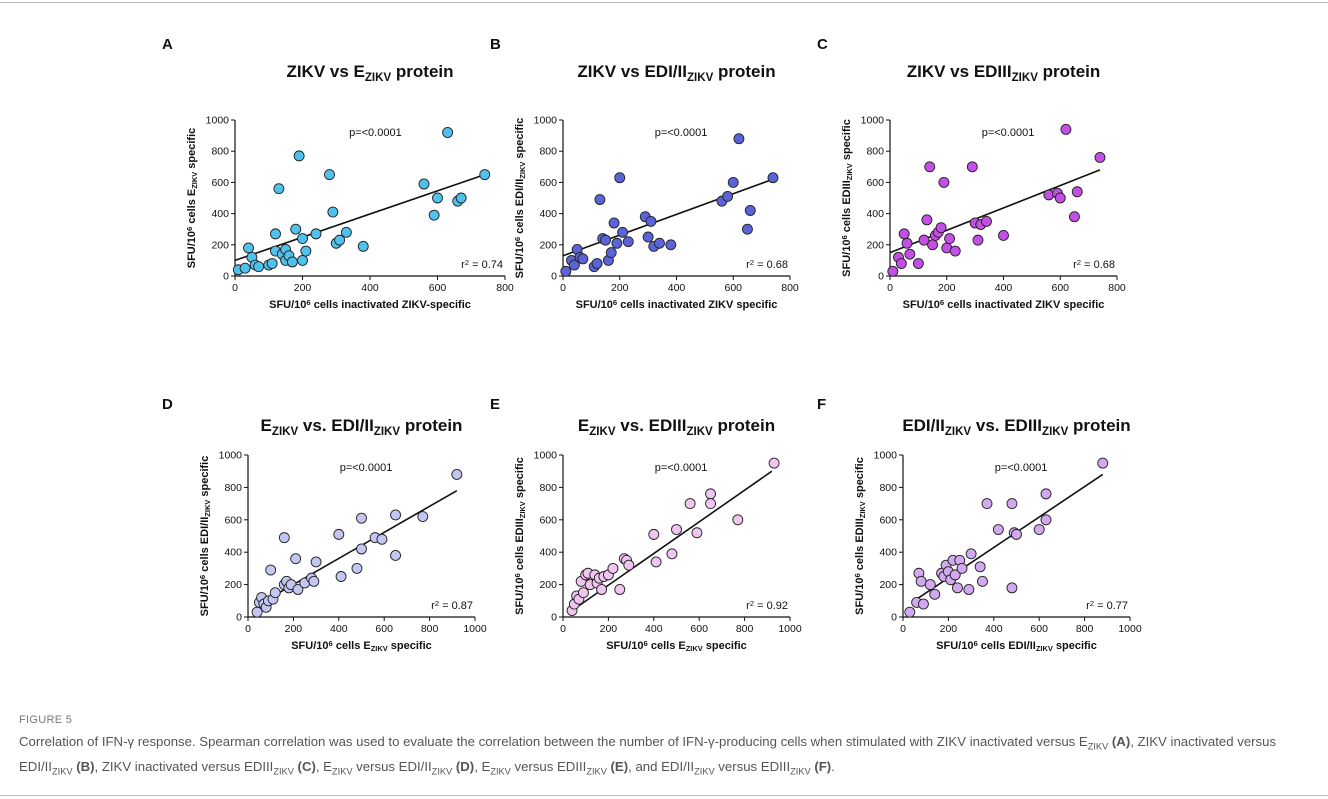 Image resolution: width=1328 pixels, height=799 pixels. What do you see at coordinates (994, 629) in the screenshot?
I see `x-tick-label: 400` at bounding box center [994, 629].